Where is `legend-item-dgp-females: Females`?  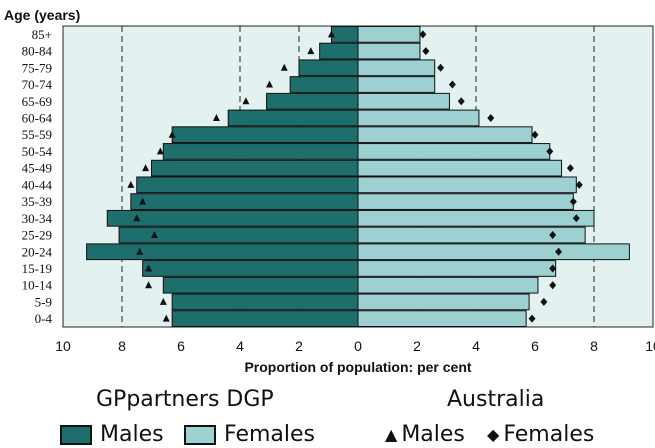
legend-item-dgp-females: Females is located at coordinates (249, 434).